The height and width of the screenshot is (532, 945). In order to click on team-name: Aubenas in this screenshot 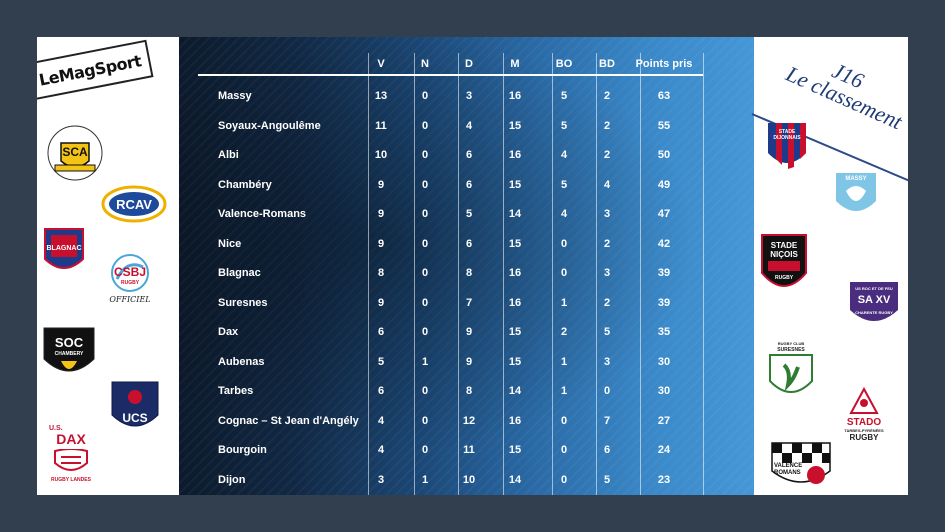, I will do `click(241, 361)`.